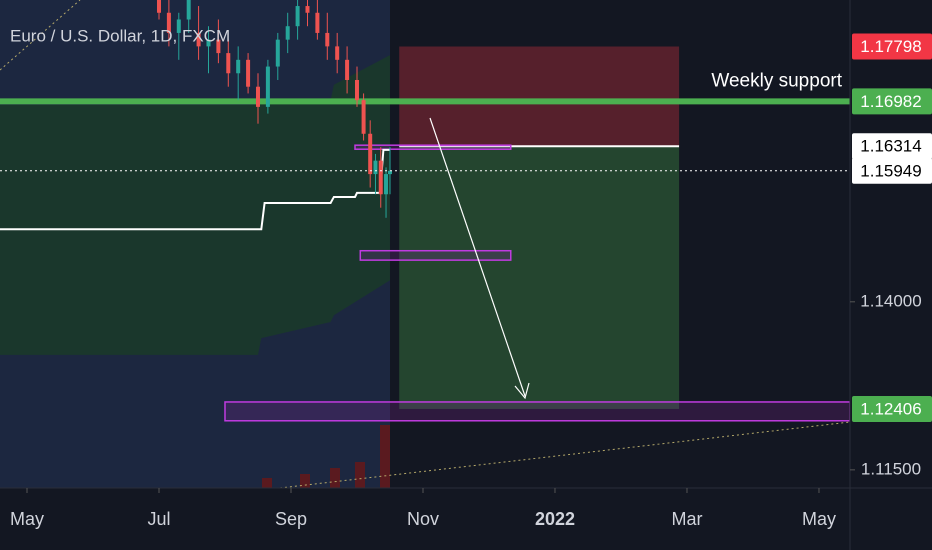 The image size is (932, 550). I want to click on chart-title: Euro / U.S. Dollar, 1D, FXCM, so click(120, 35).